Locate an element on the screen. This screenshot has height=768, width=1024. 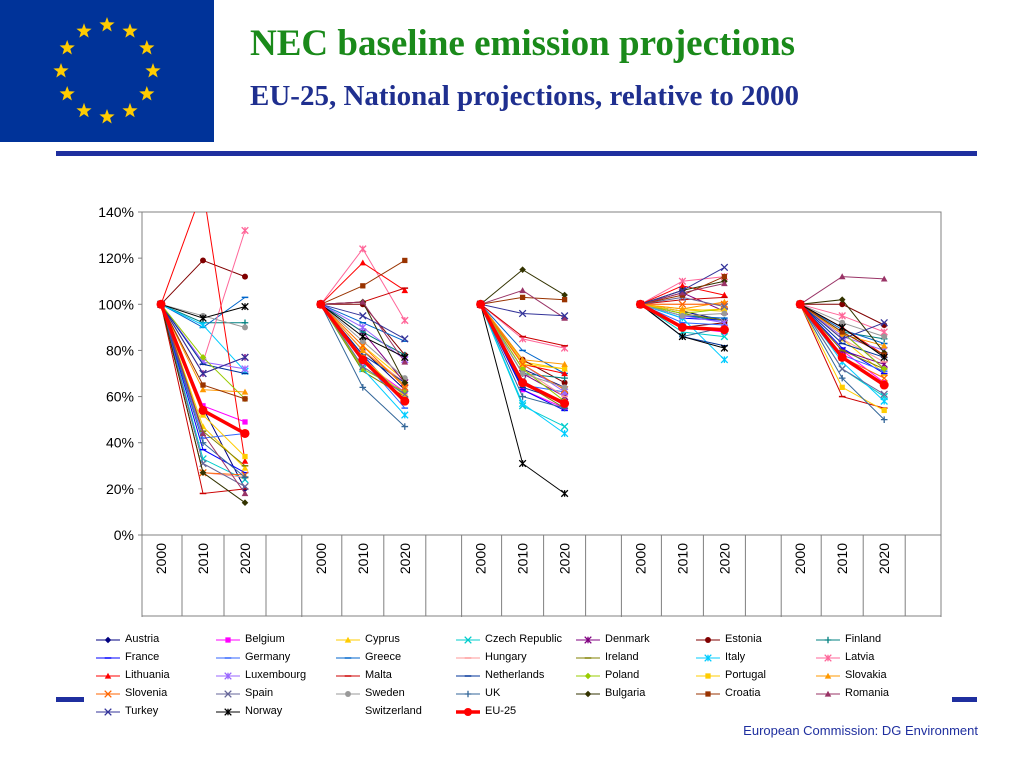
legend-item-switzerland: Switzerland is located at coordinates (386, 712).